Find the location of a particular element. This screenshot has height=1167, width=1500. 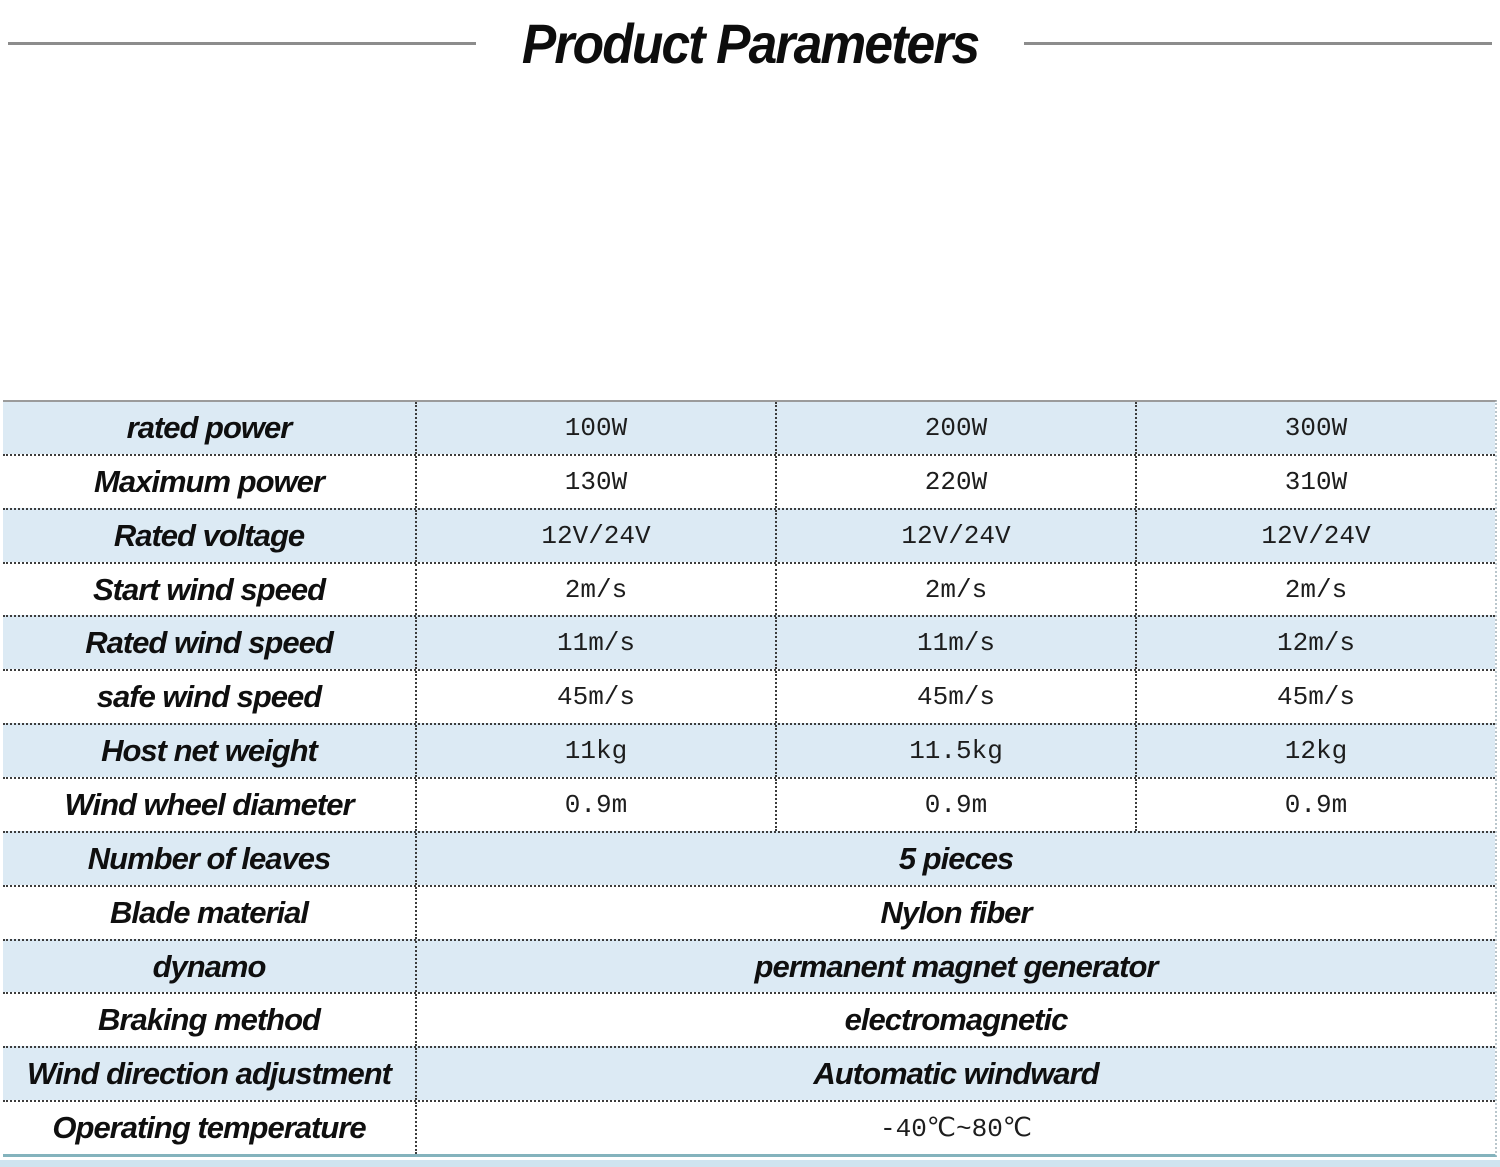

row-span-value: Automatic windward is located at coordinates (956, 1074).